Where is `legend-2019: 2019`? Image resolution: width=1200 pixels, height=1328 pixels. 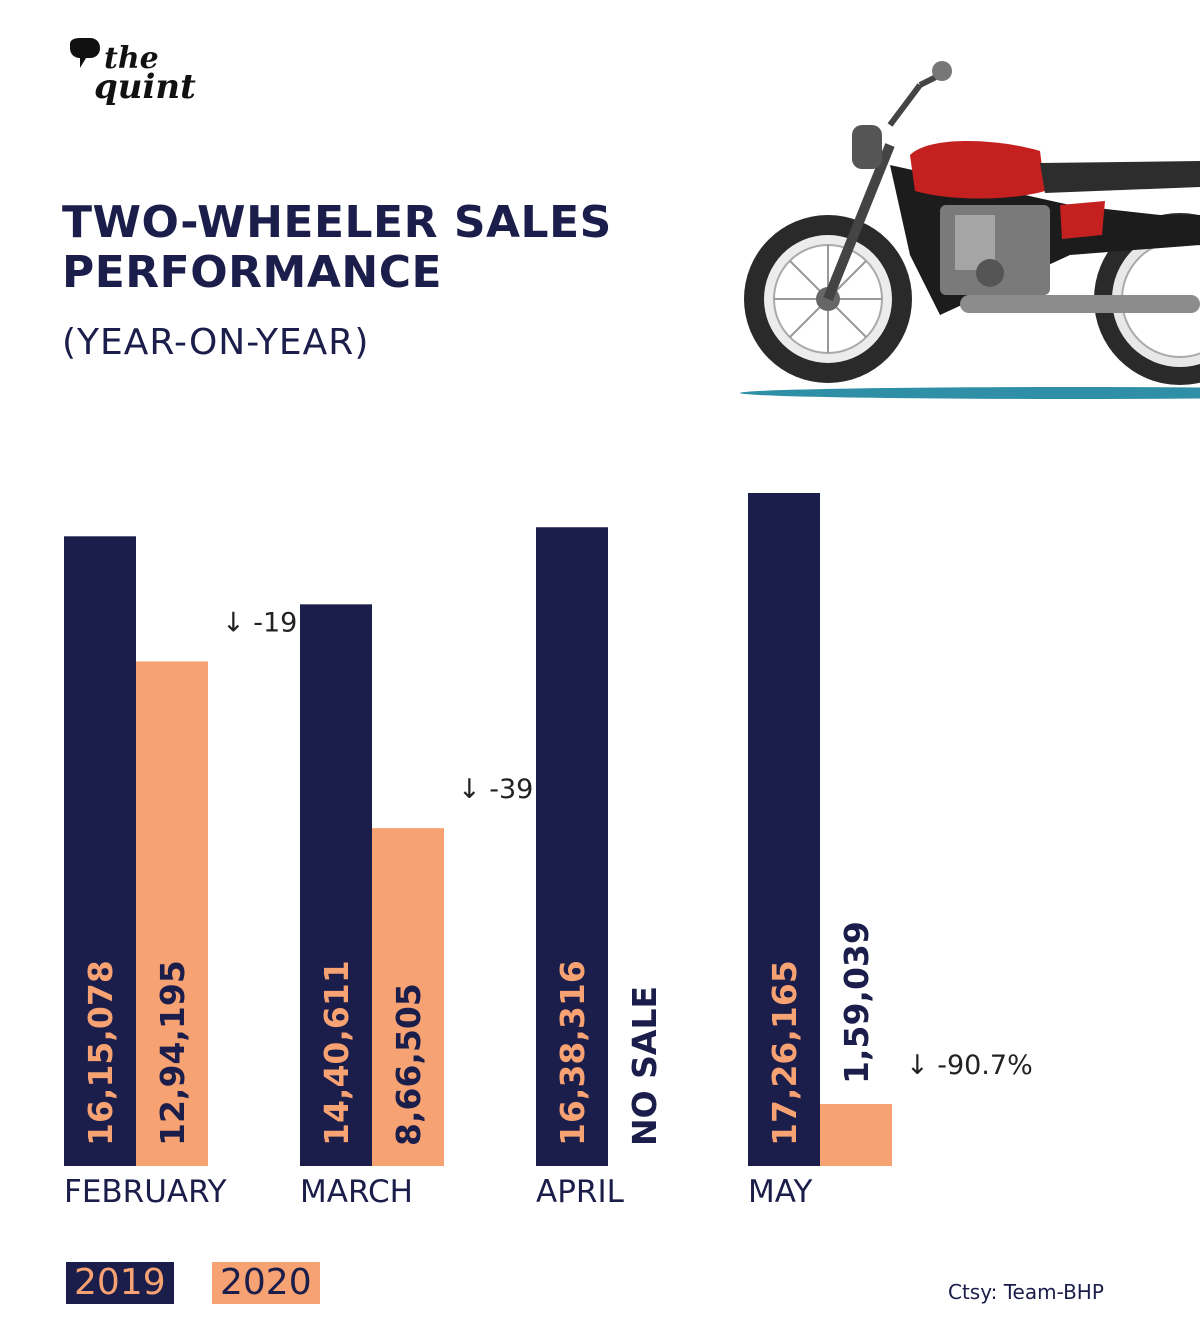
legend-2019: 2019 is located at coordinates (120, 1283).